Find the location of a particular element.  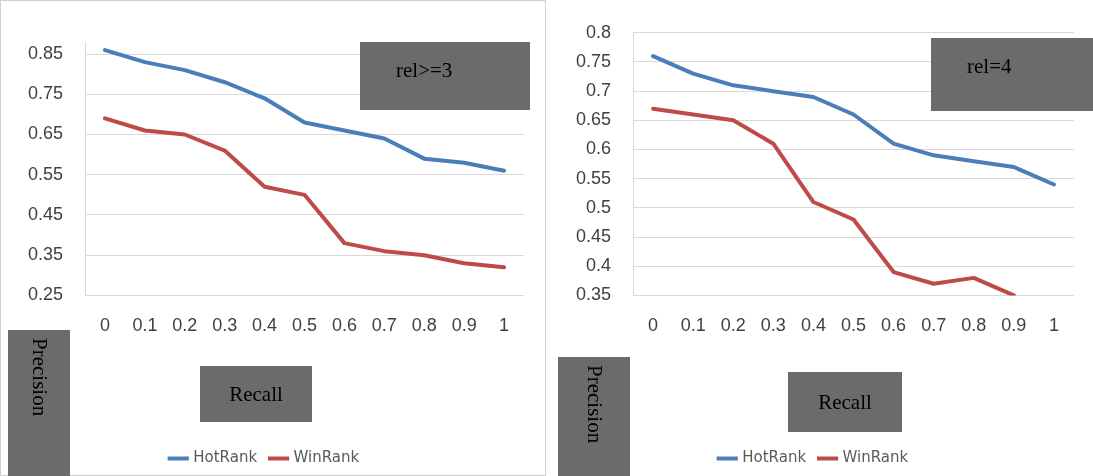

y-tick-label: 0.25 is located at coordinates (45, 294).